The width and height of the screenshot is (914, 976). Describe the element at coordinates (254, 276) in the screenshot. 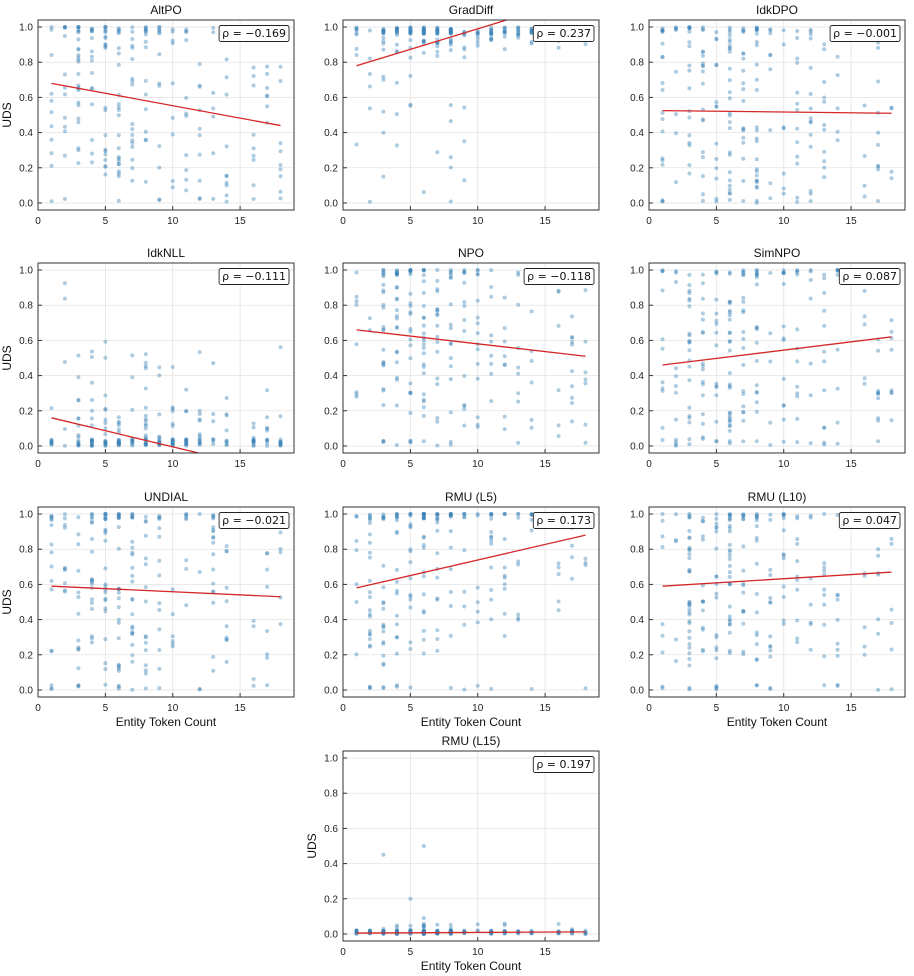

I see `rho-annotation: ρ = −0.111` at that location.